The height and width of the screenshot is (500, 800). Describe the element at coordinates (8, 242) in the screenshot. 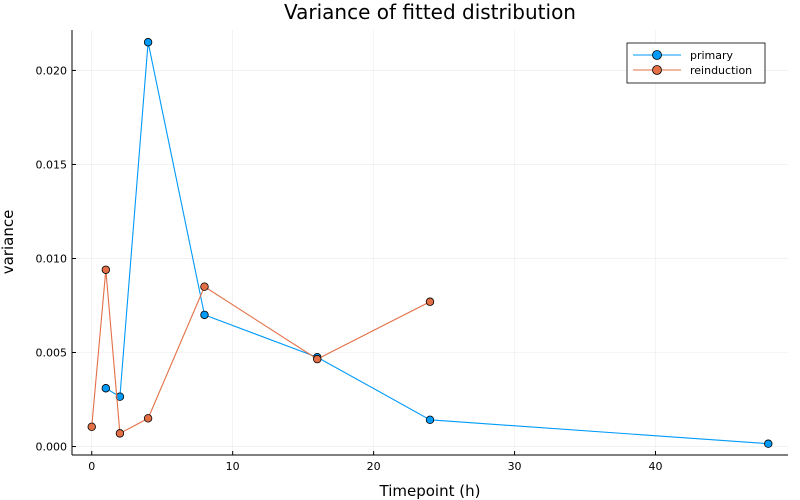

I see `y-axis-title: variance` at that location.